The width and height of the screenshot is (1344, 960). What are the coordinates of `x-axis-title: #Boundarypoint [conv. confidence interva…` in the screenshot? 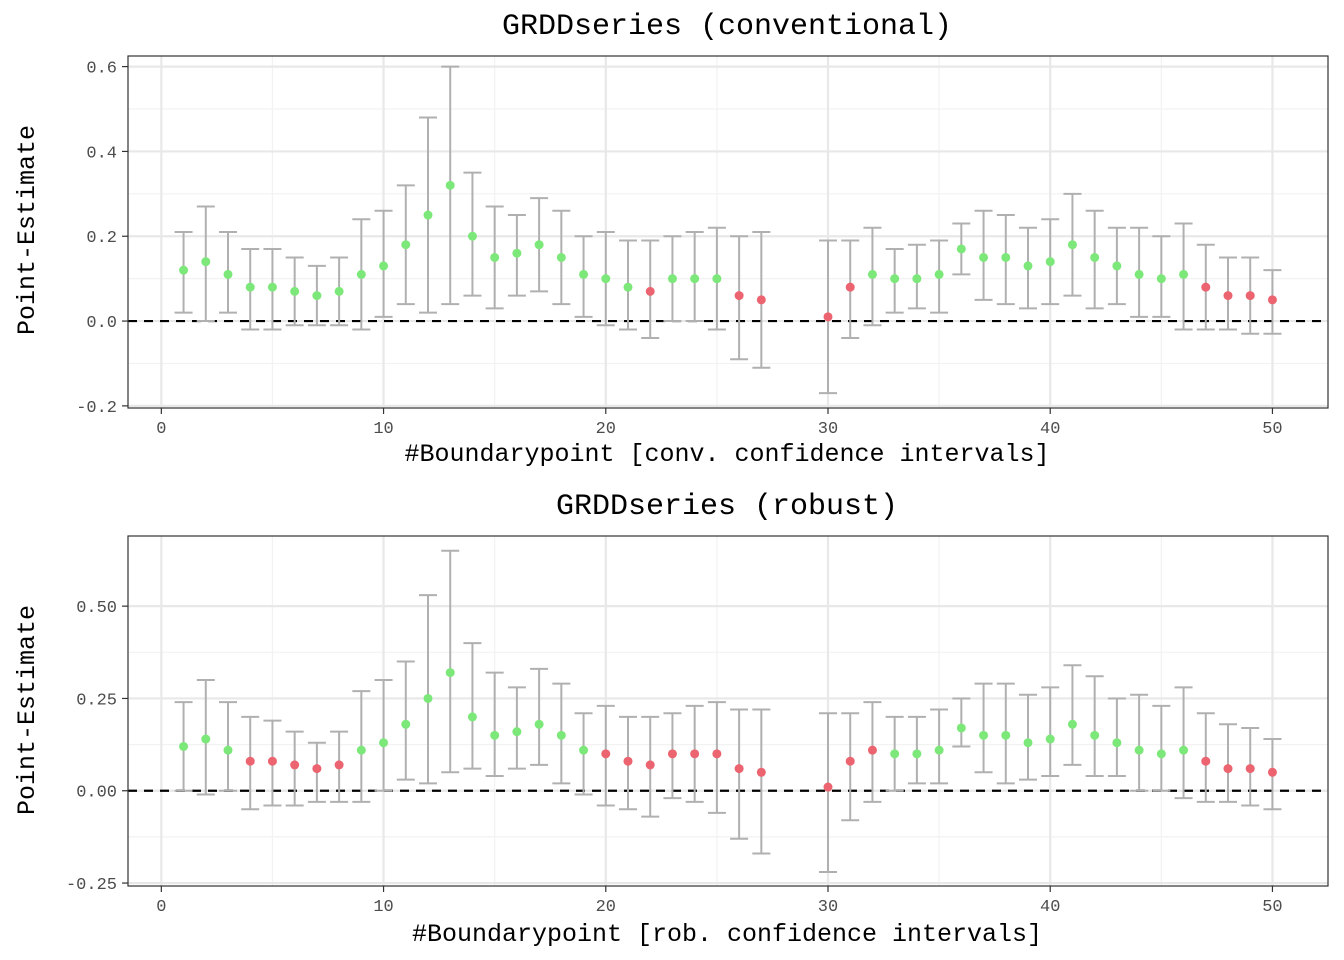 It's located at (726, 454).